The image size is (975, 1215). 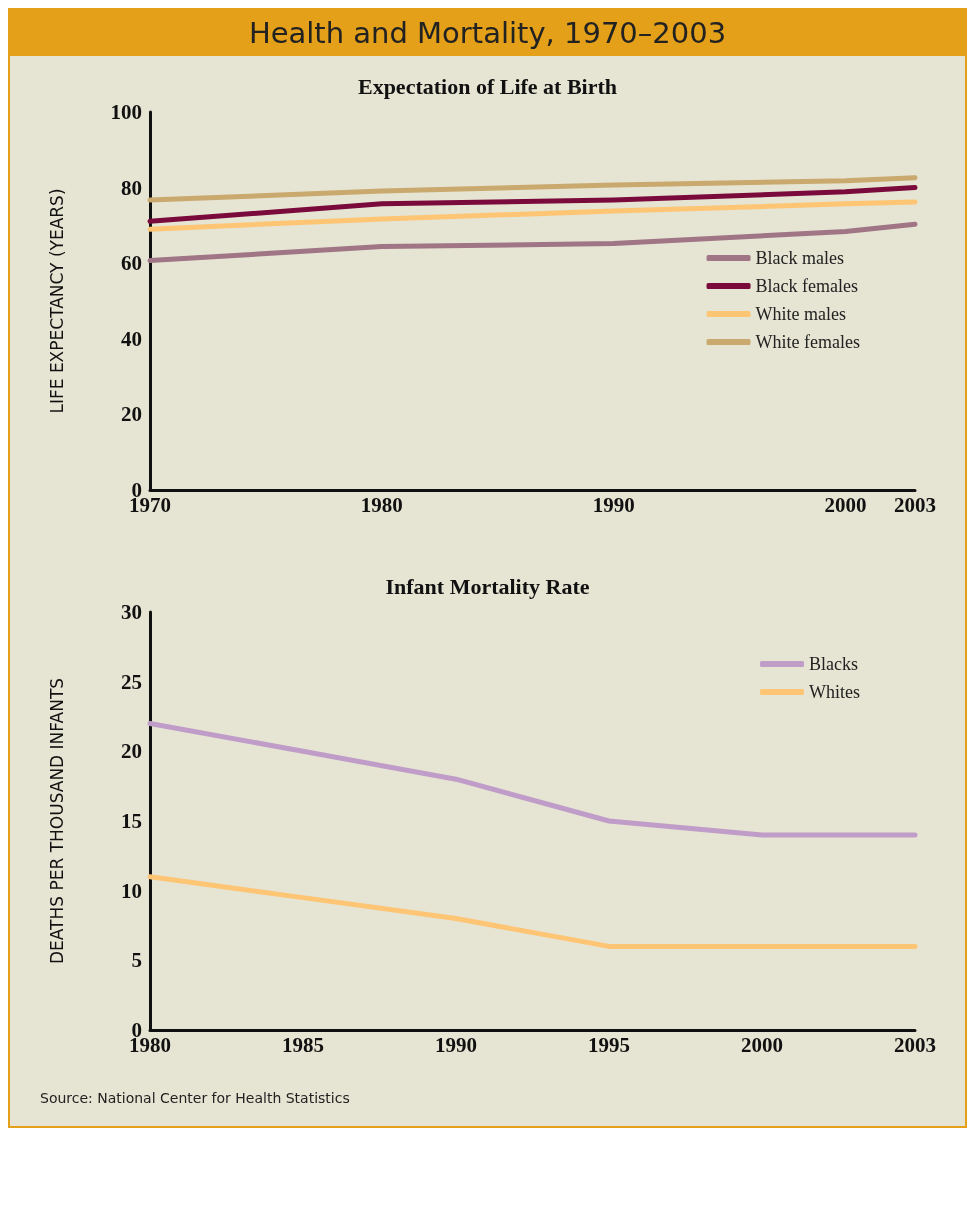 What do you see at coordinates (131, 890) in the screenshot?
I see `y-tick-label: 10` at bounding box center [131, 890].